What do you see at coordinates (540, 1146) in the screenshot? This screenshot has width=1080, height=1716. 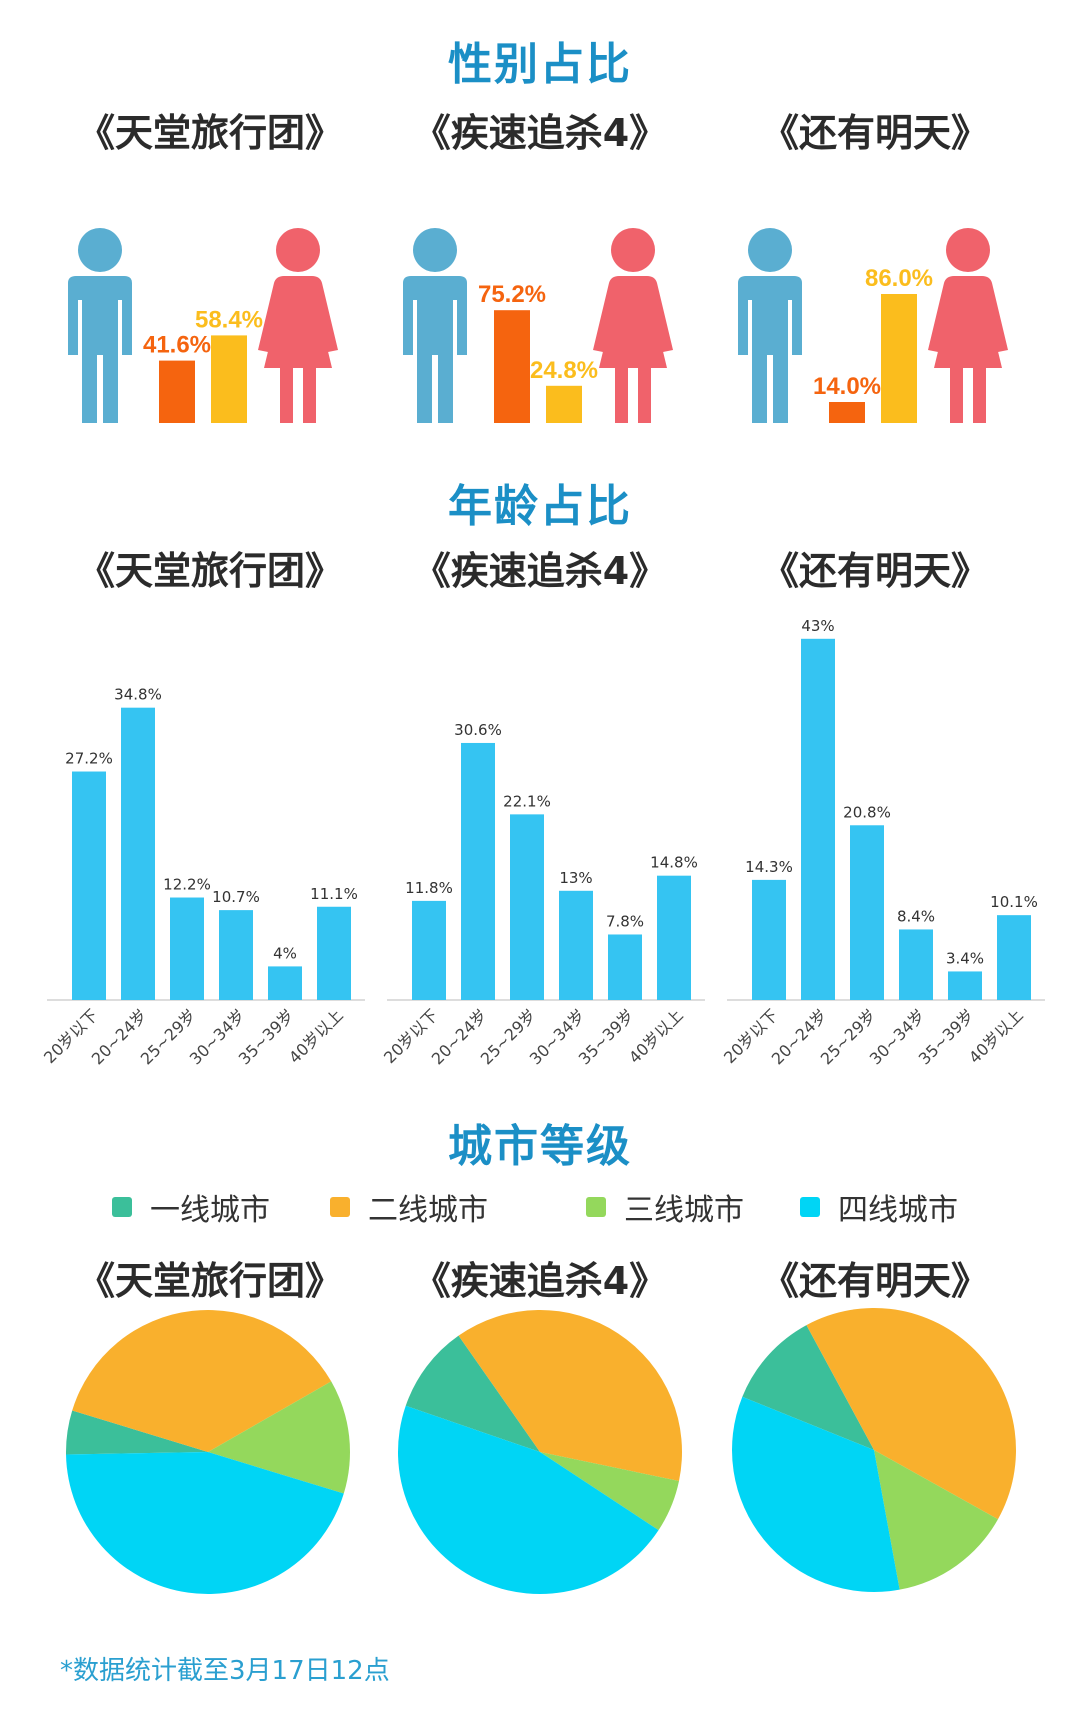 I see `city-section-title: 城市等级` at bounding box center [540, 1146].